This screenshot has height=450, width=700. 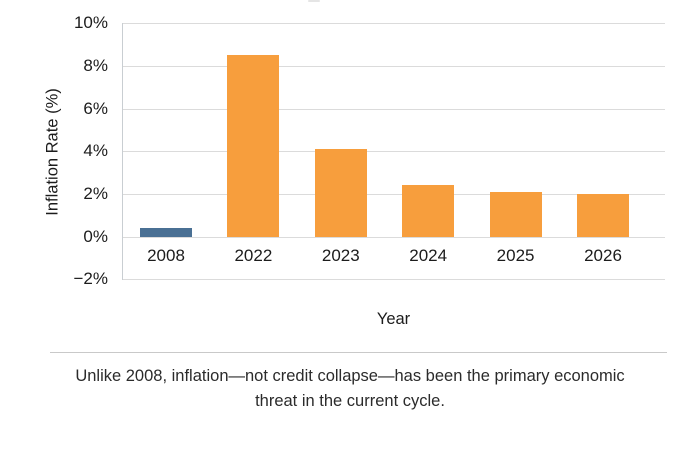 What do you see at coordinates (122, 151) in the screenshot?
I see `y-axis-line` at bounding box center [122, 151].